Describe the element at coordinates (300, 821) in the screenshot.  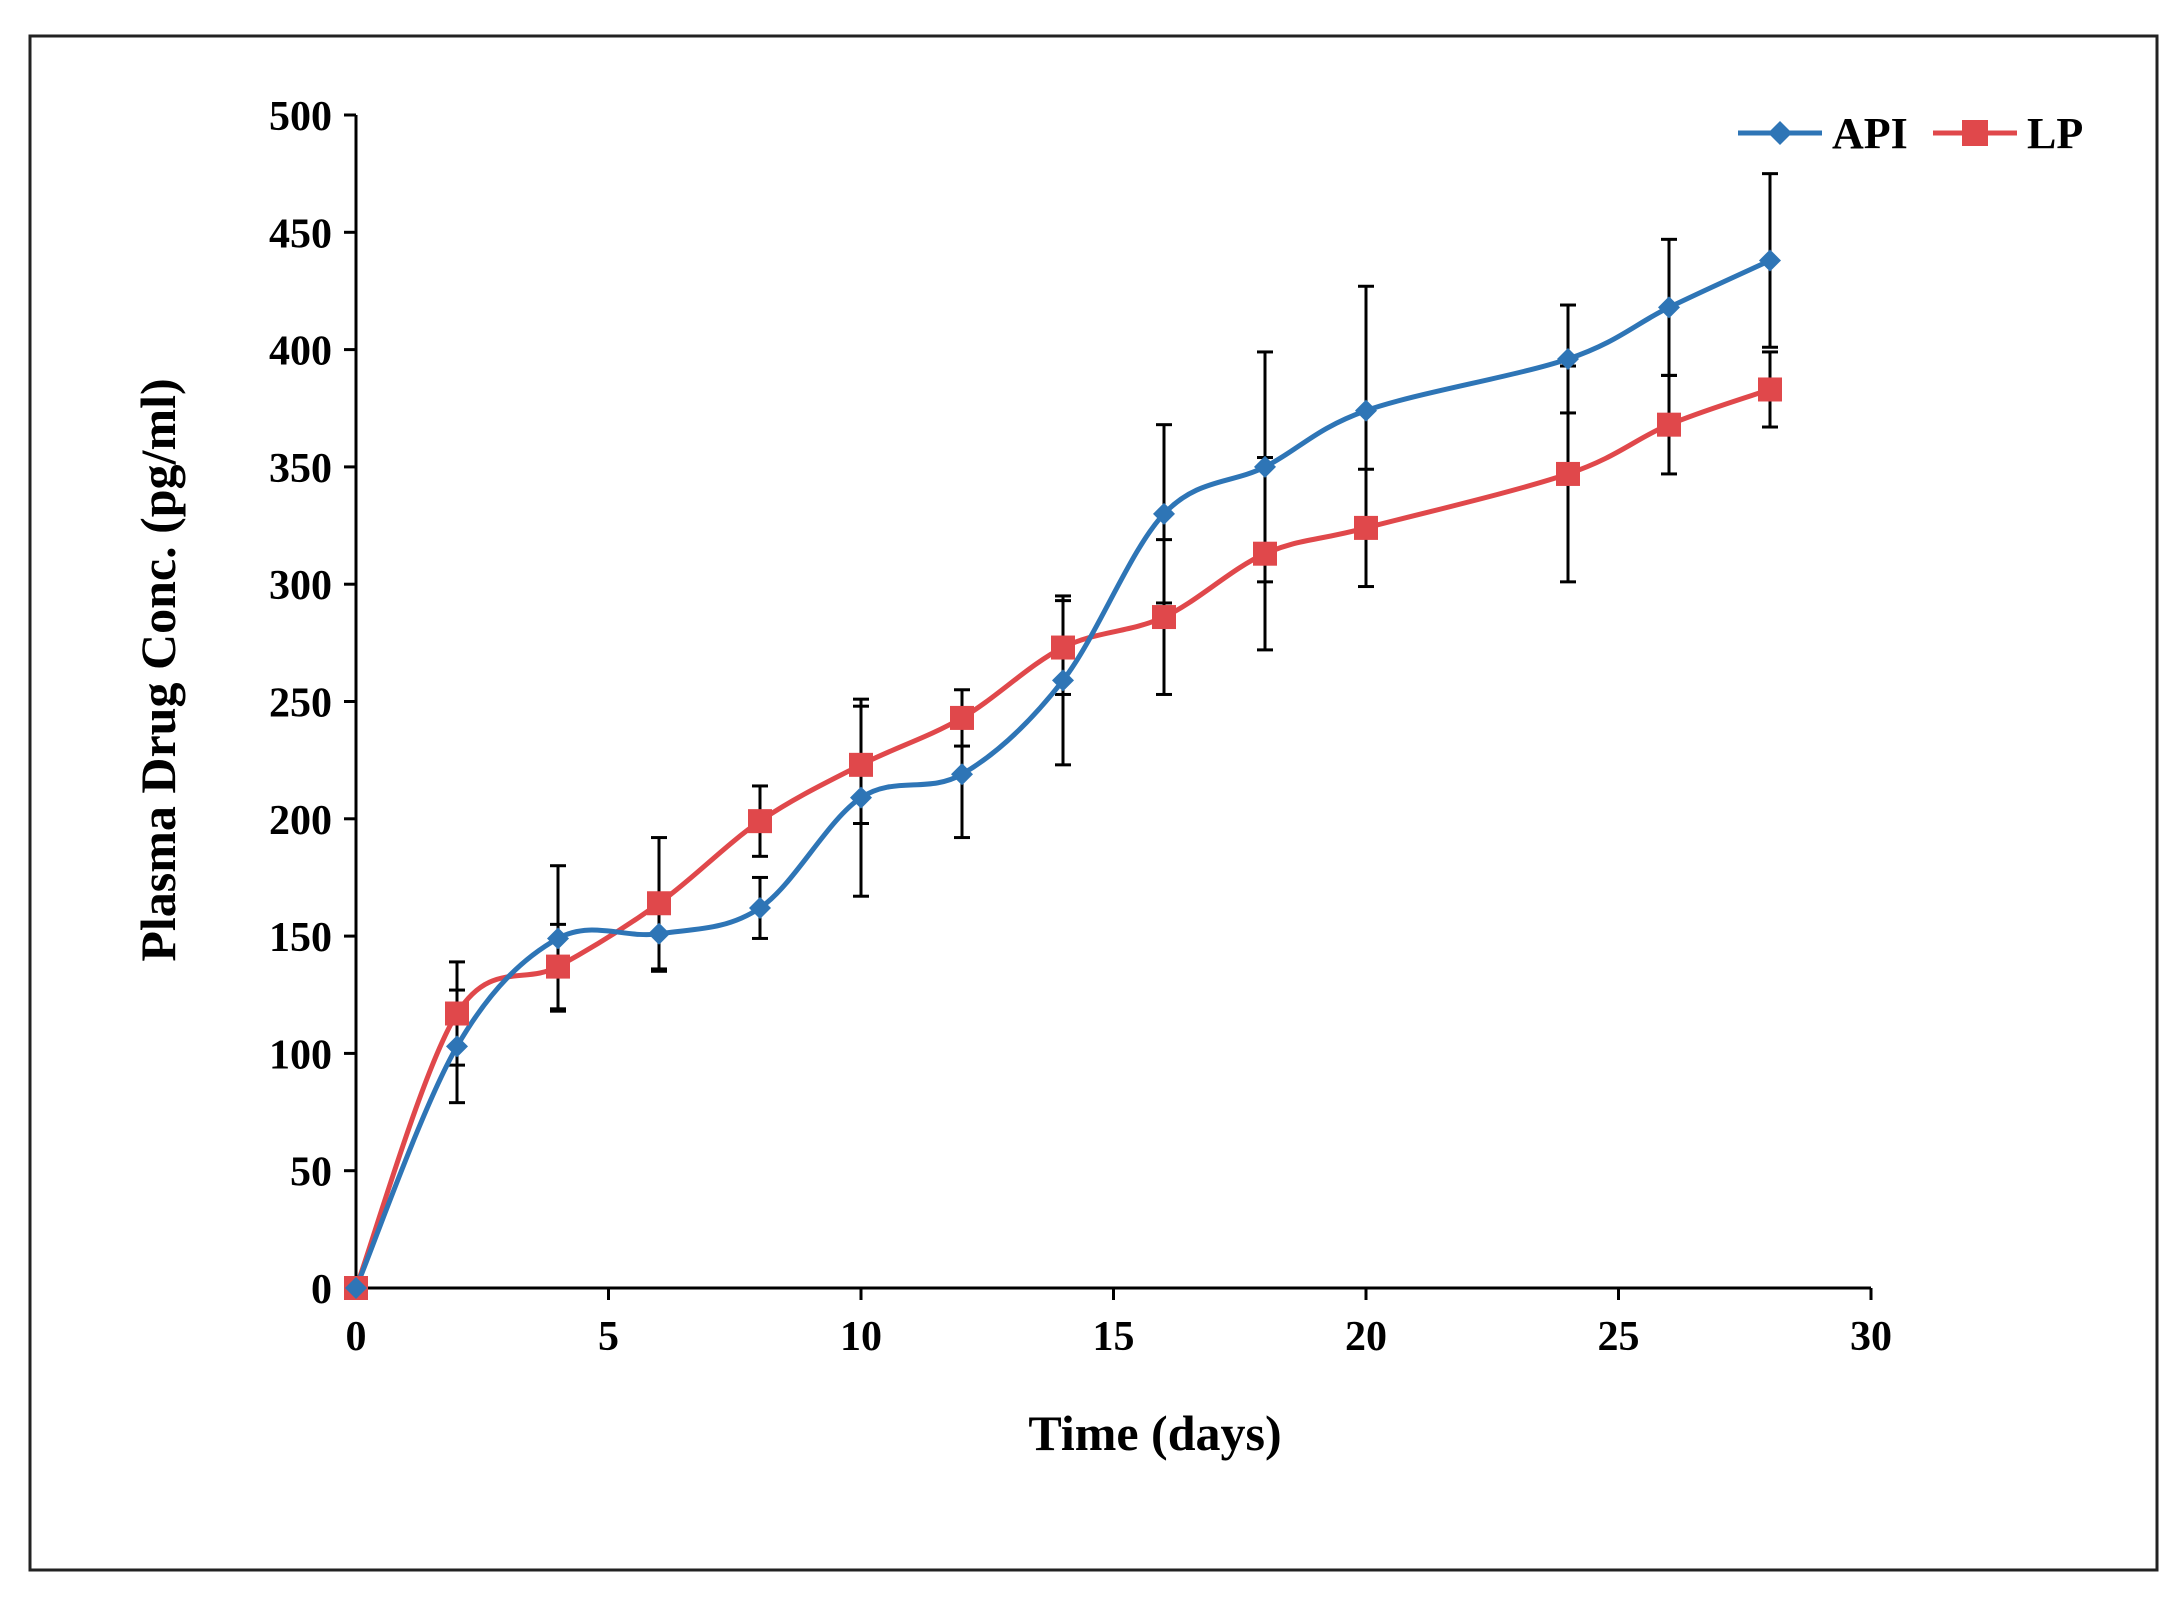
I see `y-tick-label: 200` at that location.